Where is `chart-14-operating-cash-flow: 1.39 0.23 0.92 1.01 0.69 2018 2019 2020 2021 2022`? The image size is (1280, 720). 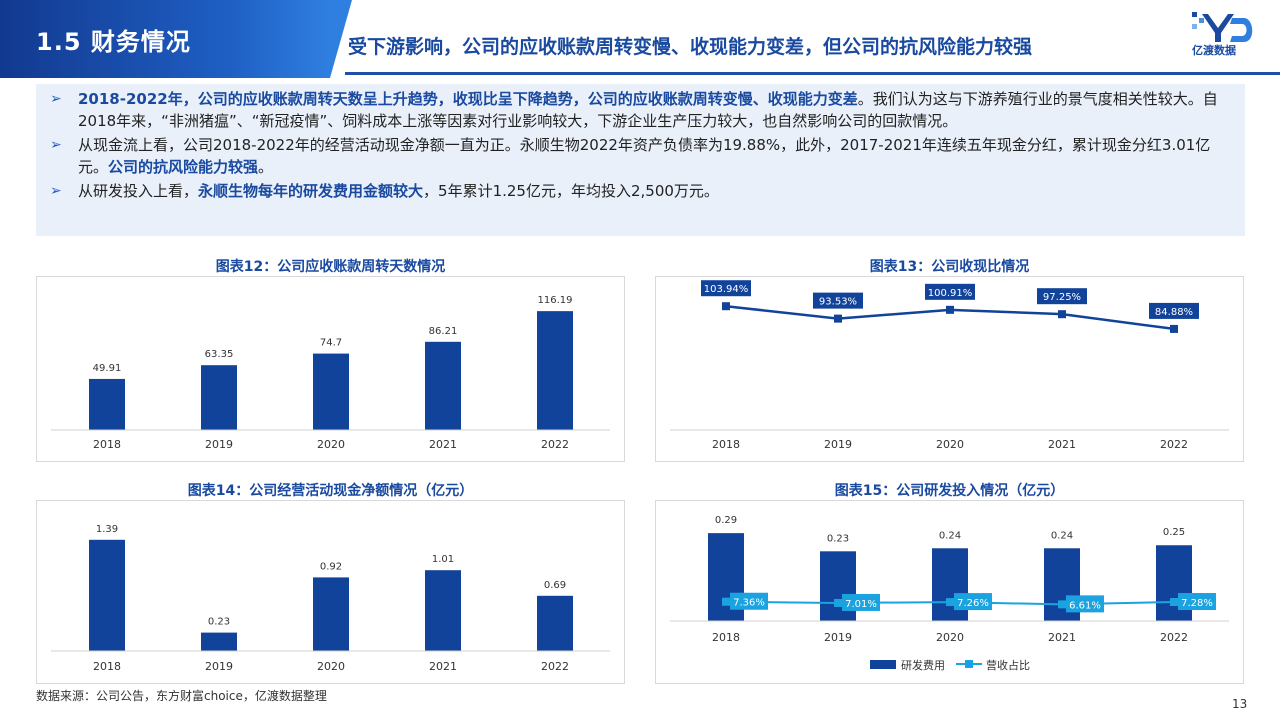
chart-14-operating-cash-flow: 1.39 0.23 0.92 1.01 0.69 2018 2019 2020 2021 2022 is located at coordinates (330, 598).